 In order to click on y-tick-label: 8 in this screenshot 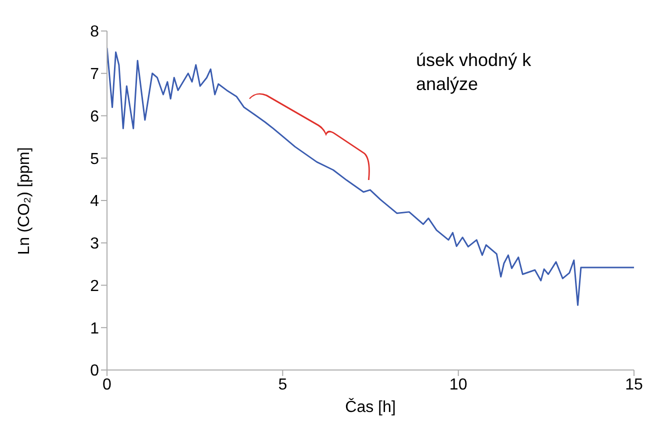, I will do `click(95, 32)`.